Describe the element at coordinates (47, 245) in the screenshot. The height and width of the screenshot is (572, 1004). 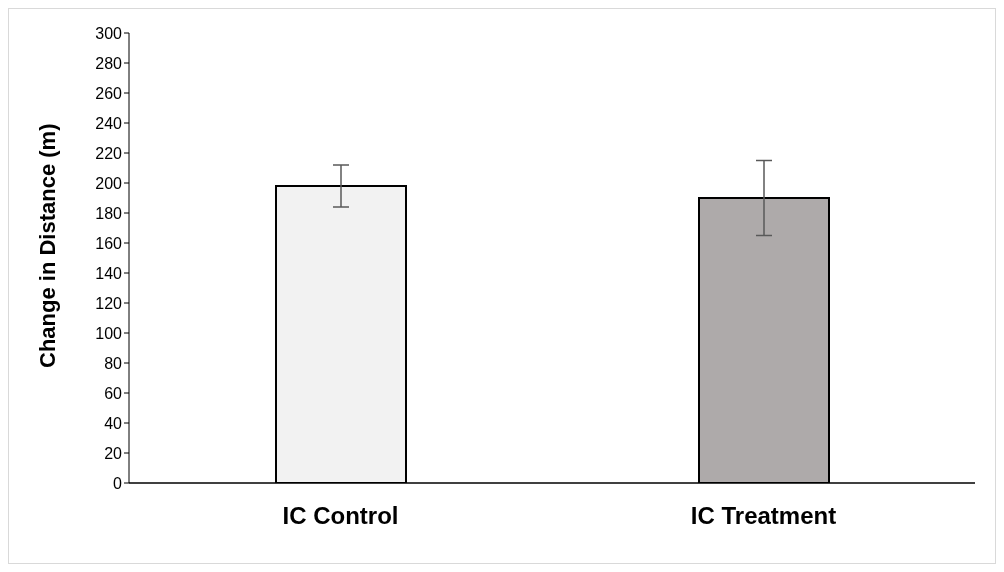
I see `y-axis-title: Change in Distance (m)` at that location.